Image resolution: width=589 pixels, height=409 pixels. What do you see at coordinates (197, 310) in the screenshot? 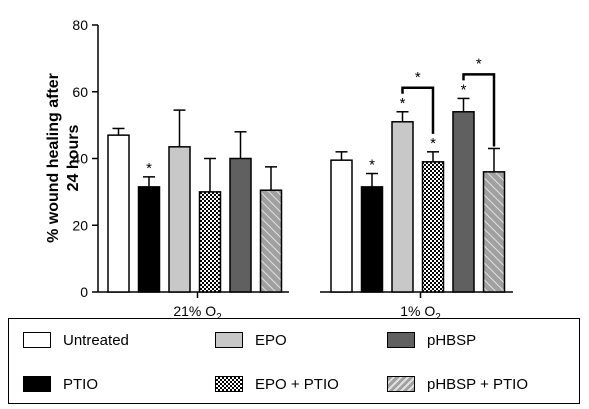
I see `x-group-label: 21% O2` at bounding box center [197, 310].